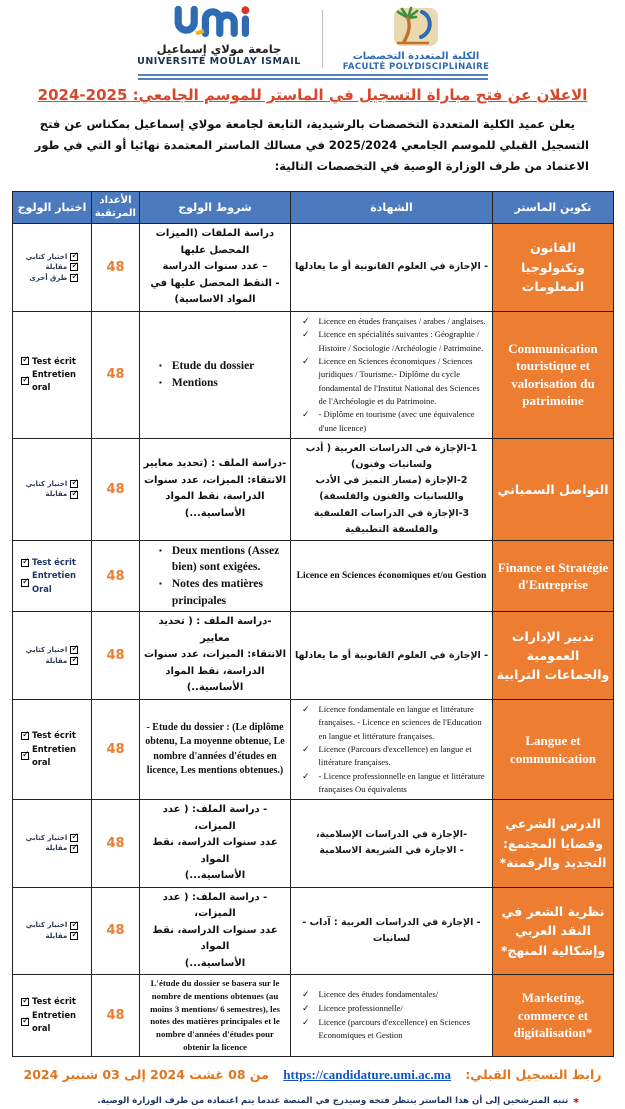  What do you see at coordinates (553, 489) in the screenshot?
I see `master-title-cell: التواصل السمياني` at bounding box center [553, 489].